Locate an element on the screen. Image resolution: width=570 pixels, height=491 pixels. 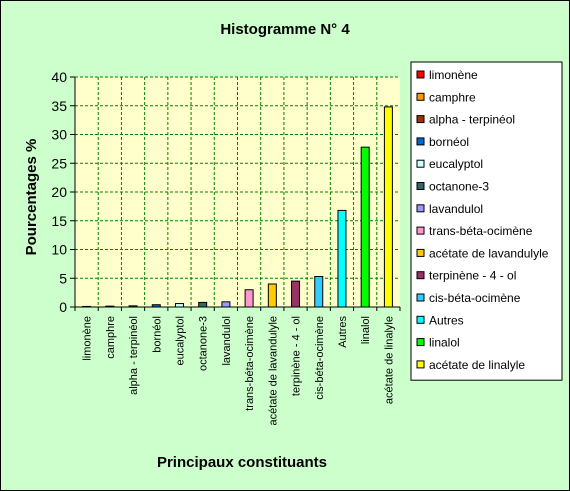
legend-entry: acétate de linalyle is located at coordinates (477, 365).